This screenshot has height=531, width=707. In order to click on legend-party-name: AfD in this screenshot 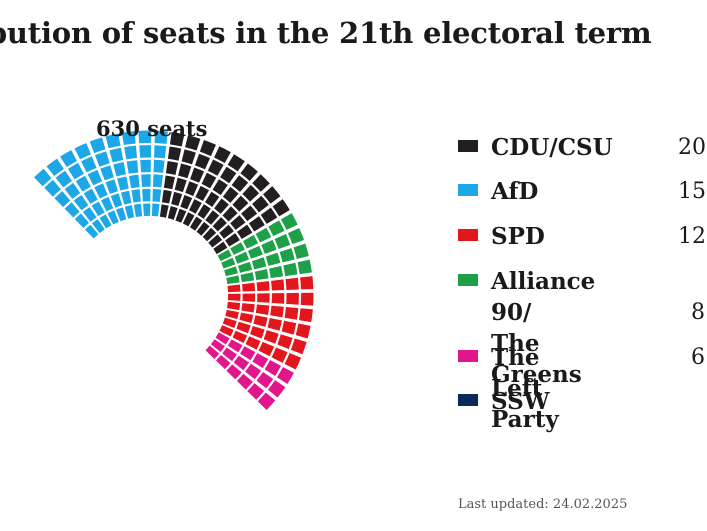, I will do `click(515, 191)`.